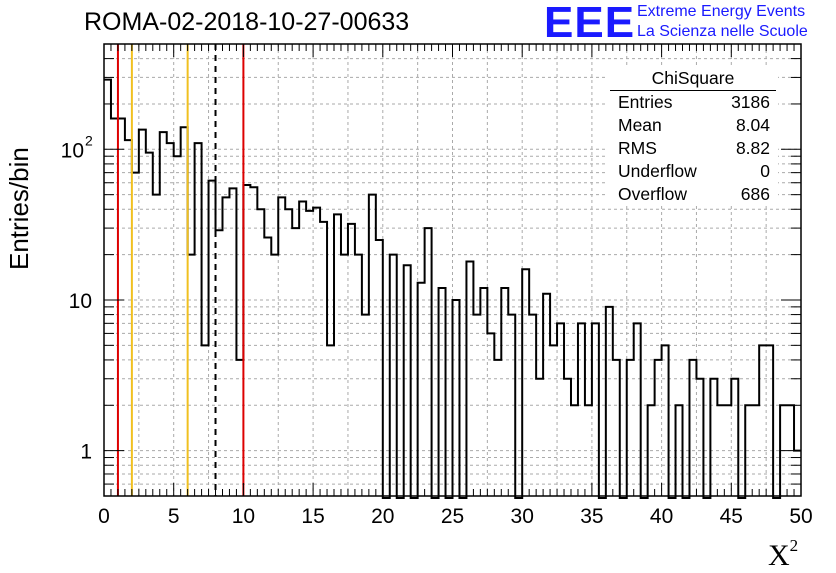 The height and width of the screenshot is (573, 836). I want to click on x-tick-label: 10, so click(243, 516).